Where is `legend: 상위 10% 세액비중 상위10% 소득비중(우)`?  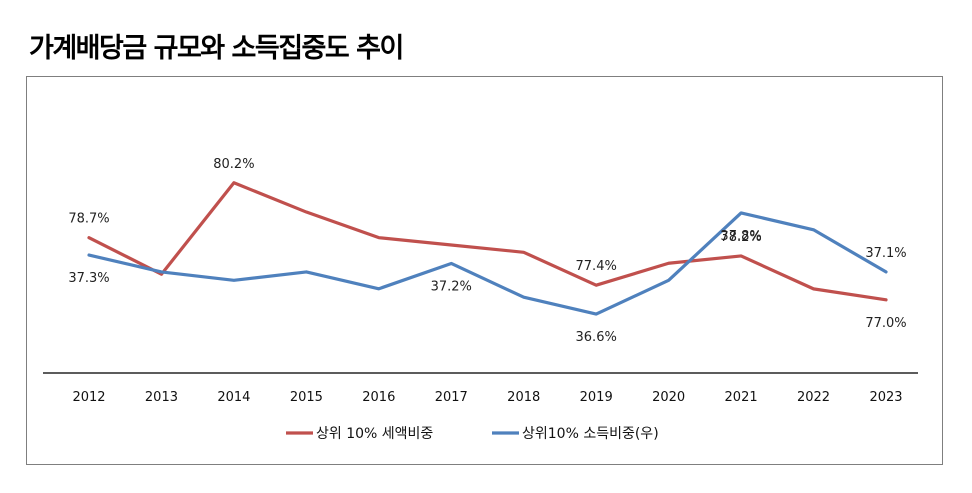 legend: 상위 10% 세액비중 상위10% 소득비중(우) is located at coordinates (472, 434).